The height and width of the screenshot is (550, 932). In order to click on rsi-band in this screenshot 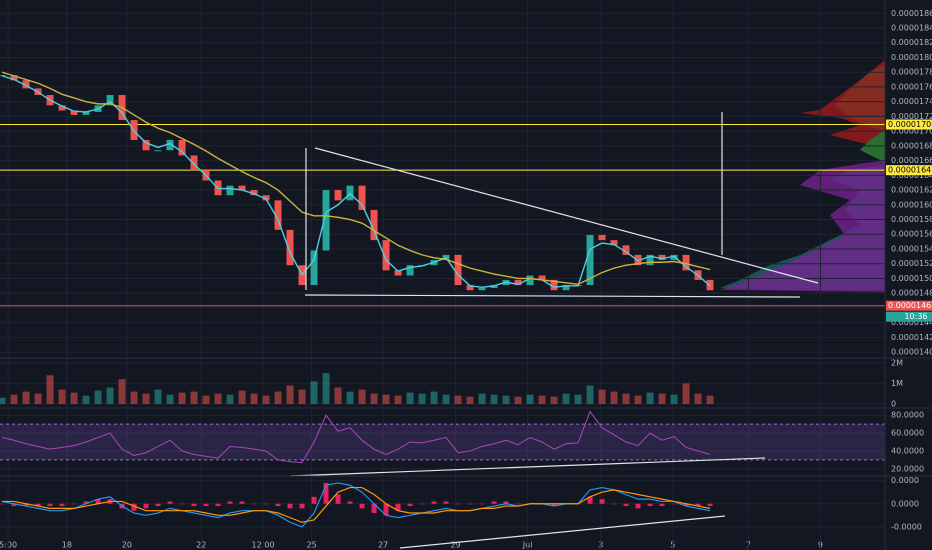, I will do `click(442, 442)`.